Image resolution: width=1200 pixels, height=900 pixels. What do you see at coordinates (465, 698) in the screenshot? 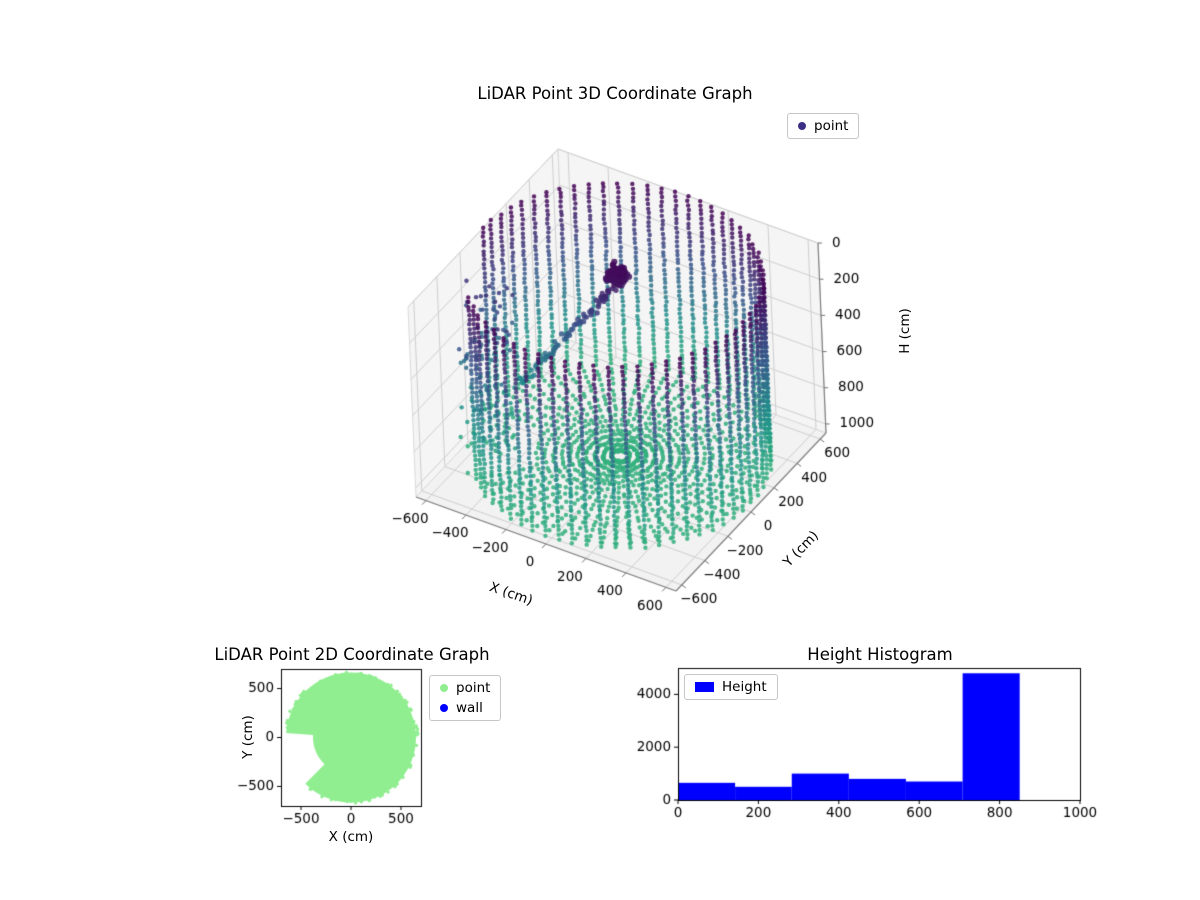
I see `plot2d-legend: point wall` at bounding box center [465, 698].